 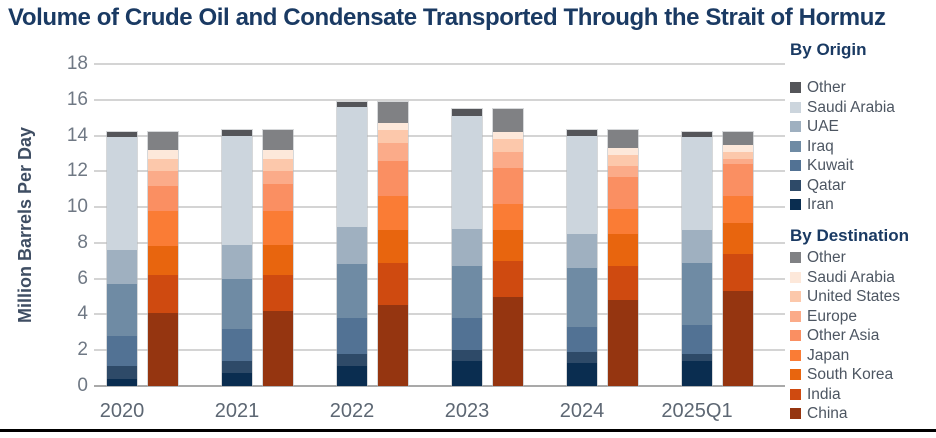 I want to click on segment-japan-2020, so click(x=163, y=228).